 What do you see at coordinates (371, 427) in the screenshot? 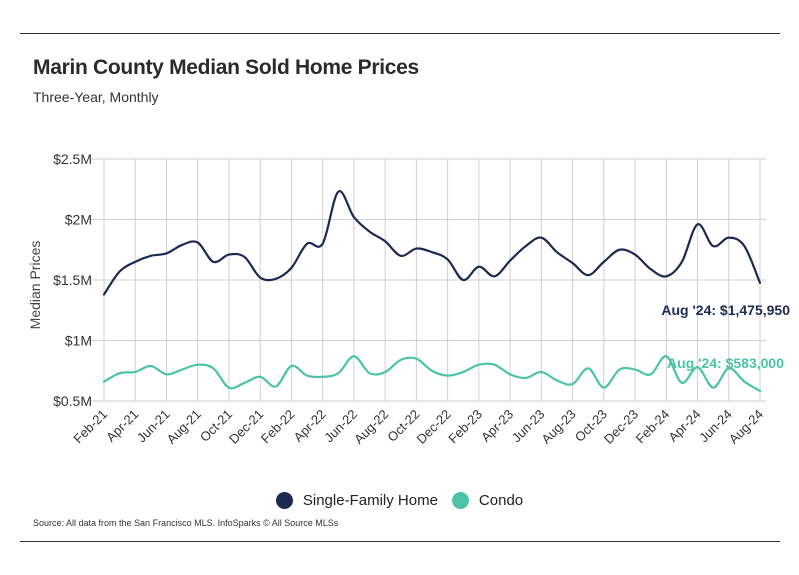
I see `x-tick-label: Aug-22` at bounding box center [371, 427].